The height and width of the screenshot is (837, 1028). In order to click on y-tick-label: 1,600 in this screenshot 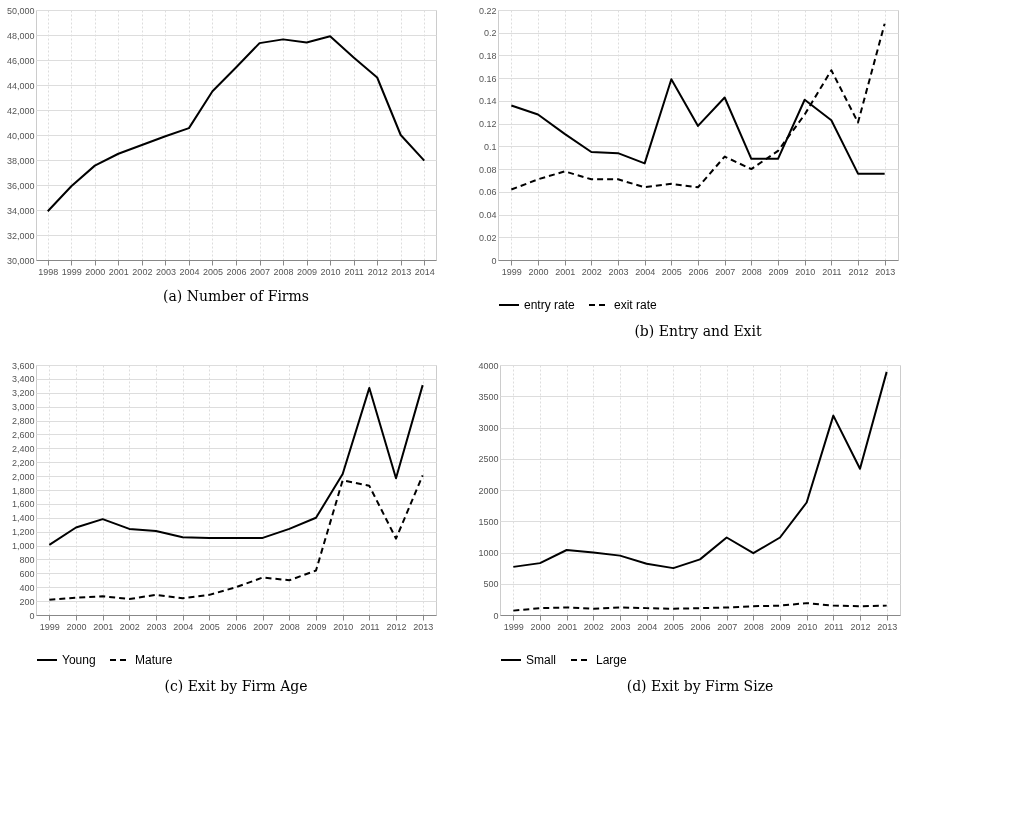, I will do `click(23, 504)`.